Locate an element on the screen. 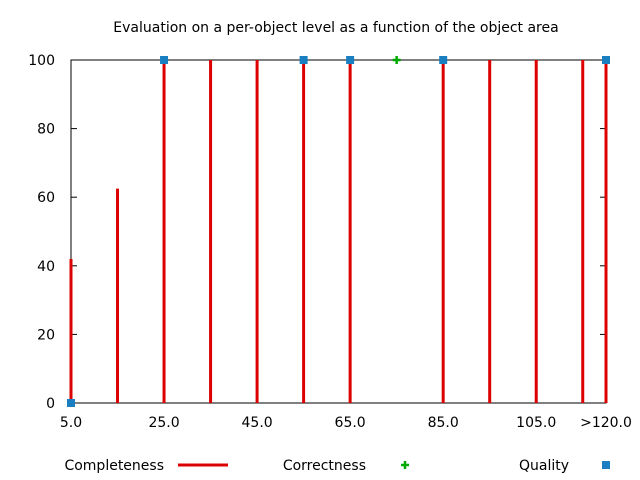 This screenshot has width=640, height=480. legend: Completeness Correctness Quality is located at coordinates (337, 466).